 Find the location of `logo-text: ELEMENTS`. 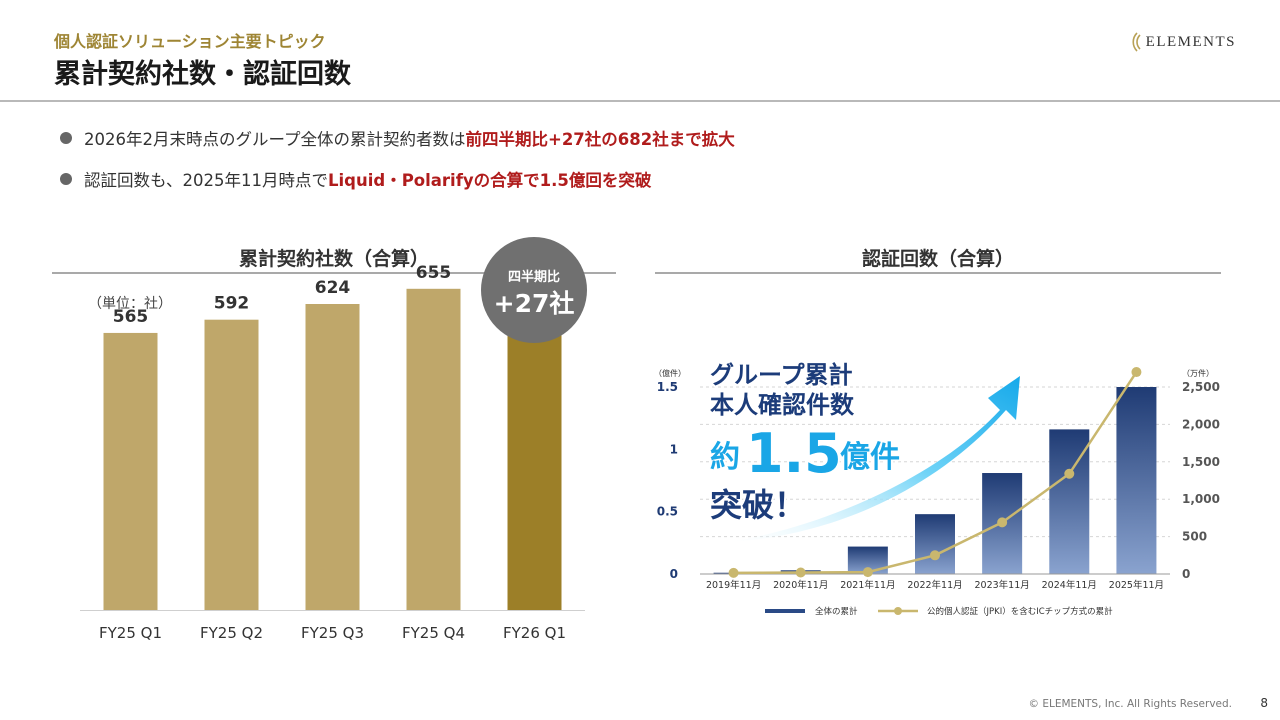

logo-text: ELEMENTS is located at coordinates (1190, 41).